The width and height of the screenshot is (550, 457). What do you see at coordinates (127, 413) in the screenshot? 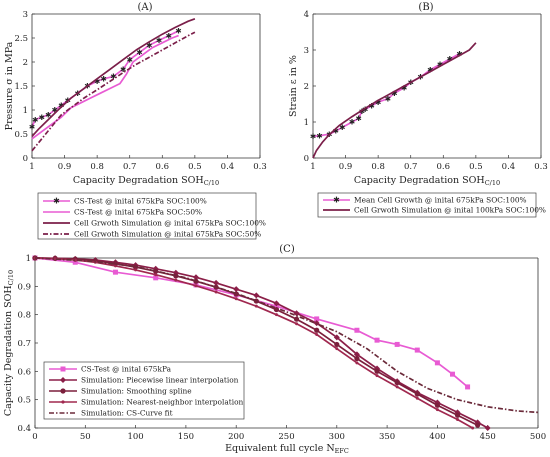
I see `svg-text: Simulation: CS-Curve fit` at bounding box center [127, 413].